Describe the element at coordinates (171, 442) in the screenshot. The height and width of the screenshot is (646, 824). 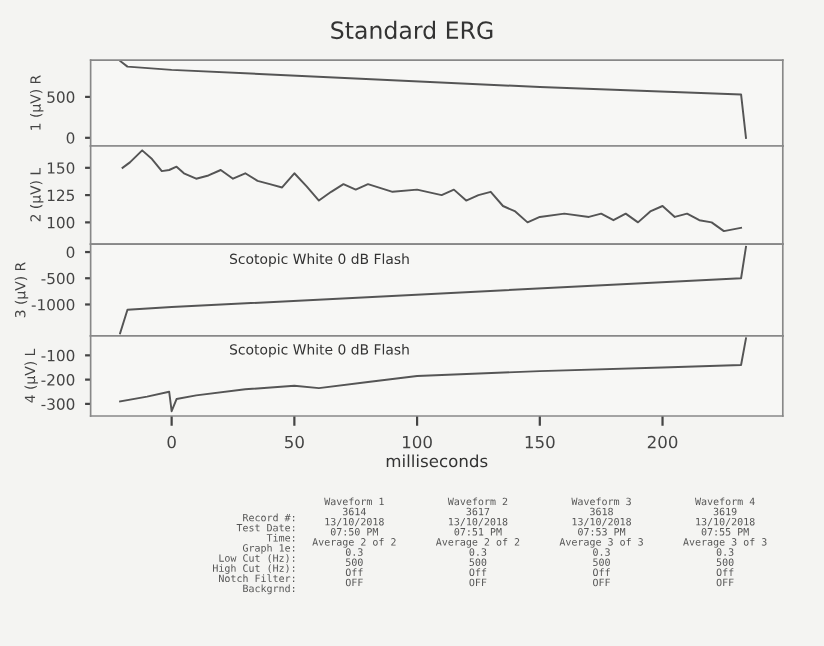
I see `x-tick-label: 0` at that location.